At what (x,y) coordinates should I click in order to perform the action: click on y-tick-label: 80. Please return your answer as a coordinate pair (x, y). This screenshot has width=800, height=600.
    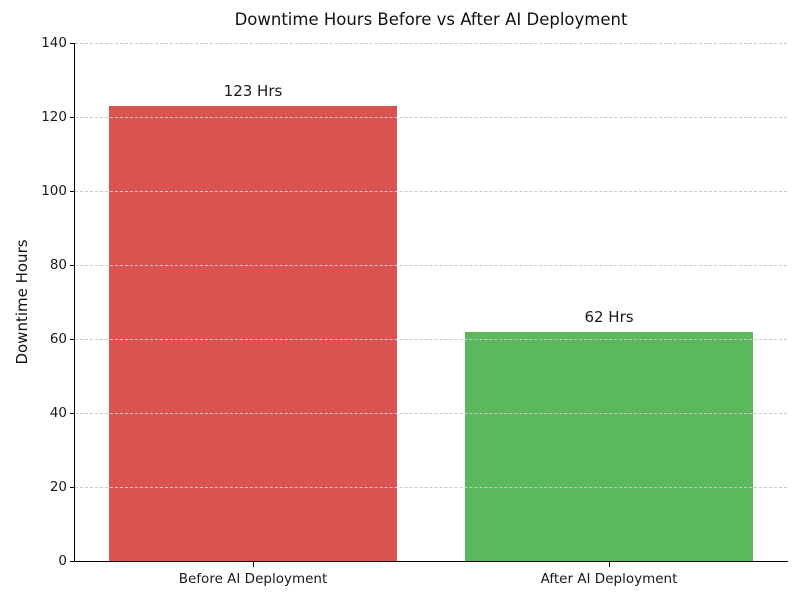
    Looking at the image, I should click on (58, 265).